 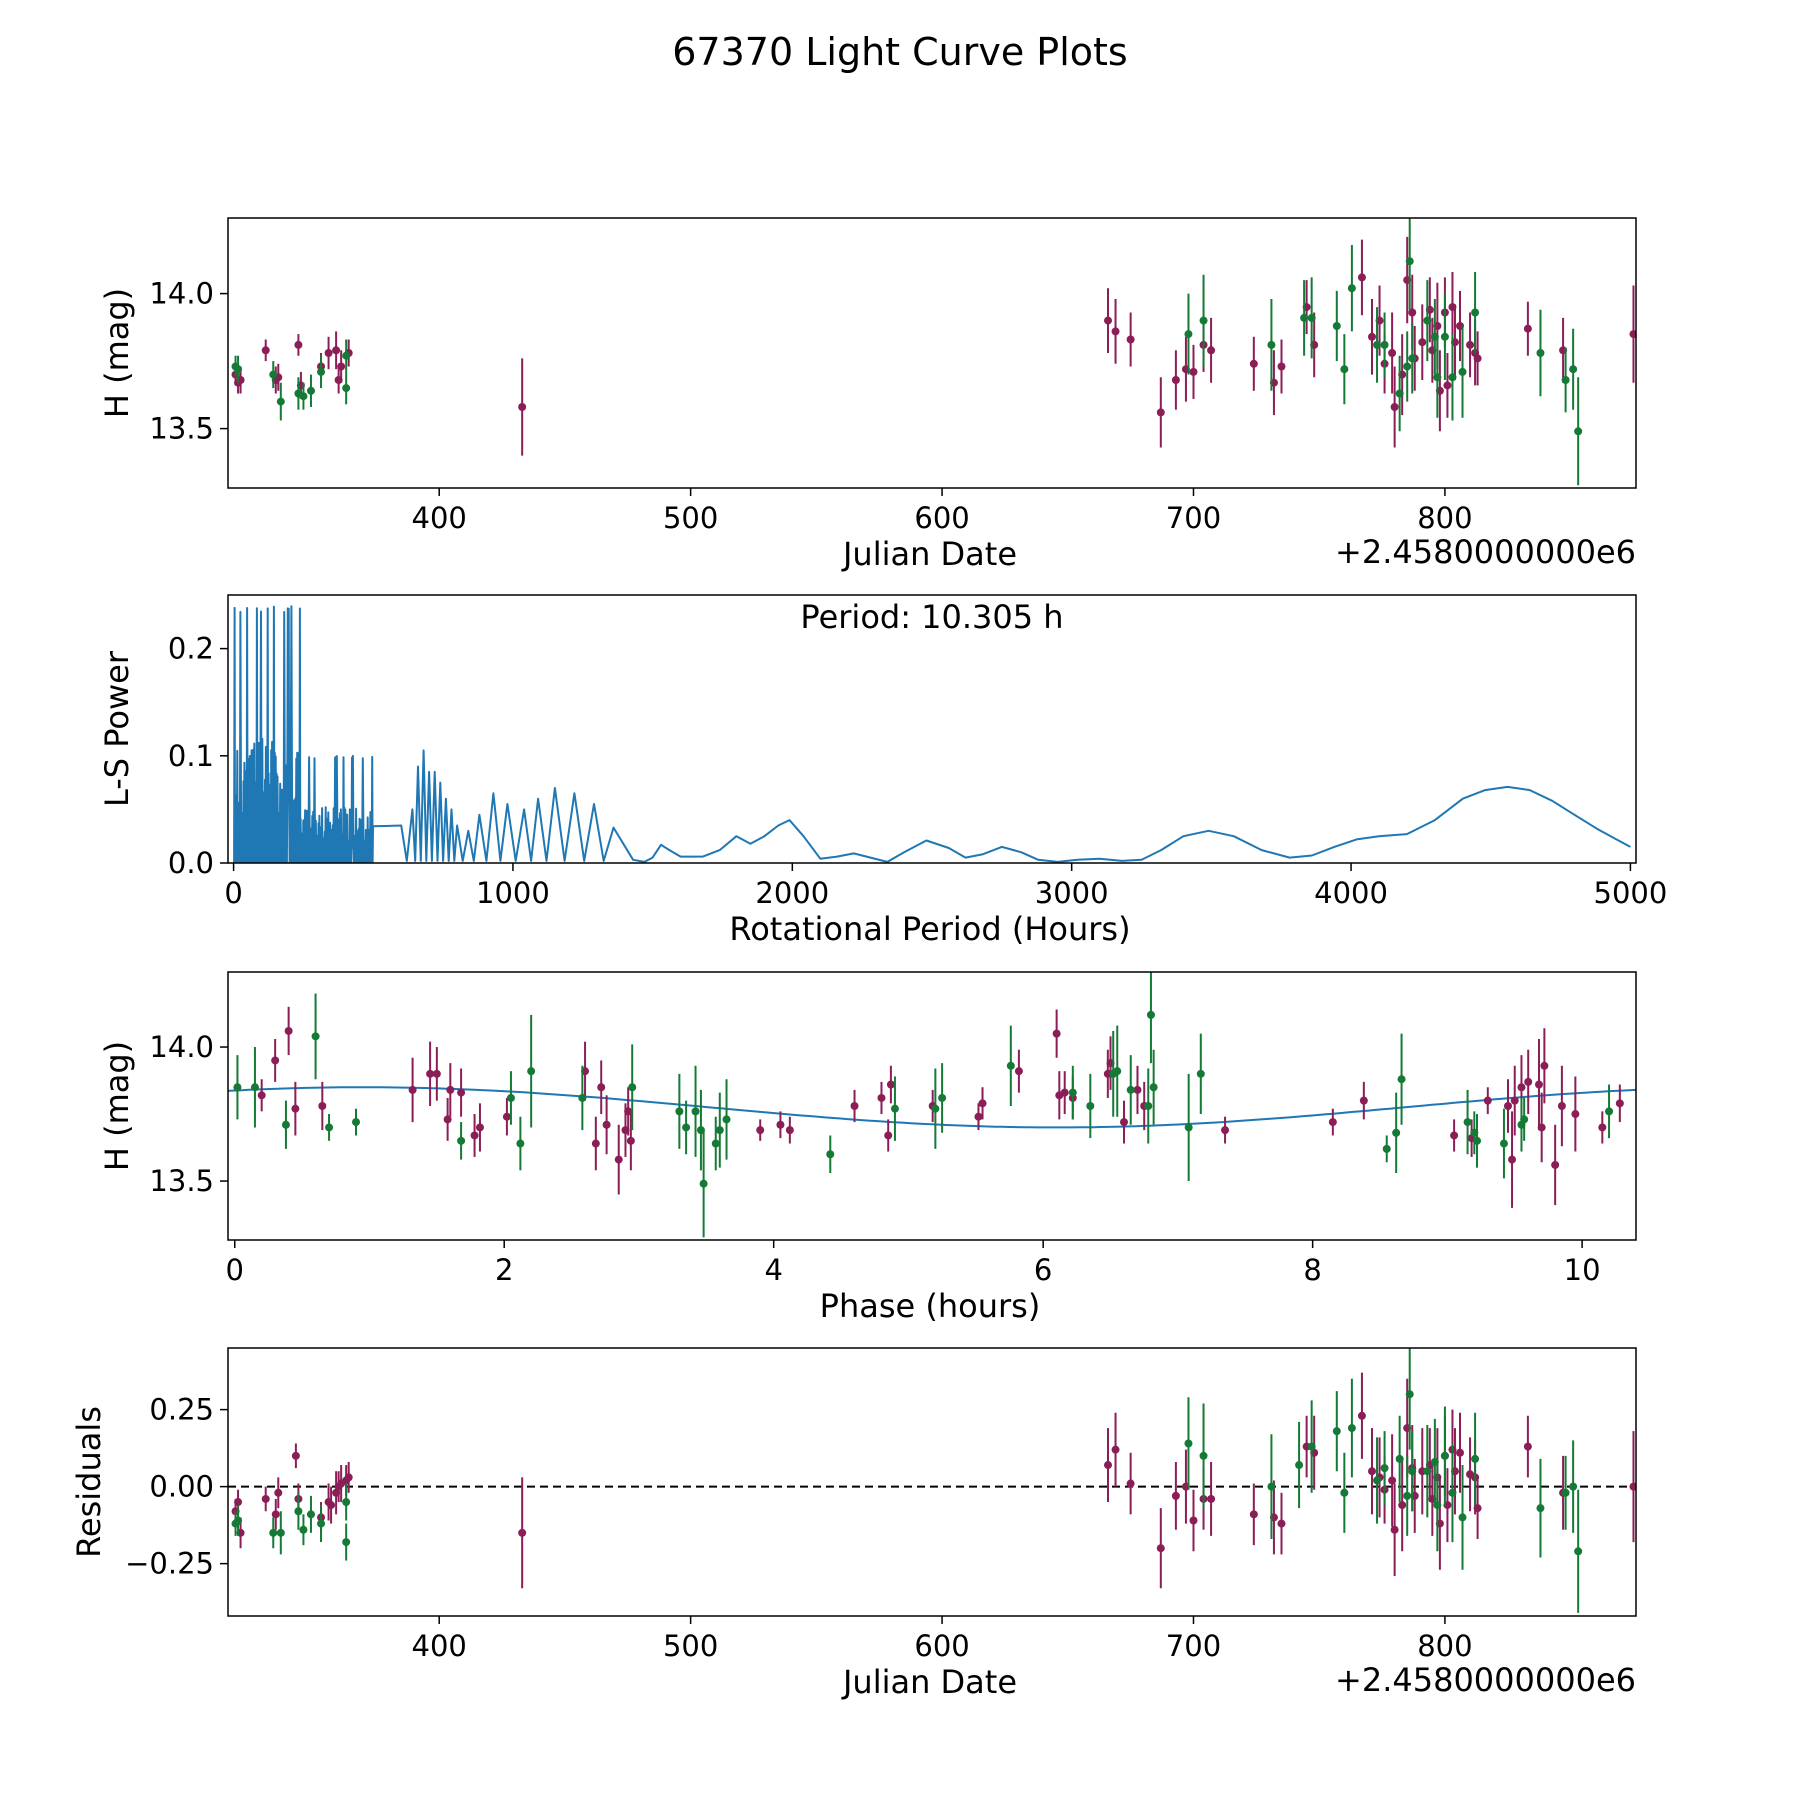 What do you see at coordinates (930, 1306) in the screenshot?
I see `x-axis-label: Phase (hours)` at bounding box center [930, 1306].